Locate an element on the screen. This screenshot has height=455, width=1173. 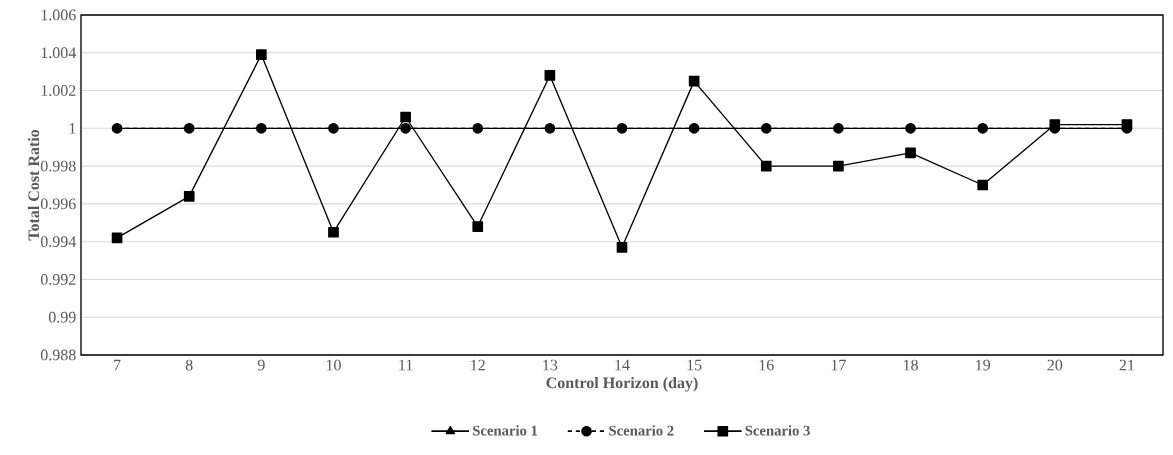
y-tick-label: 1 is located at coordinates (72, 128).